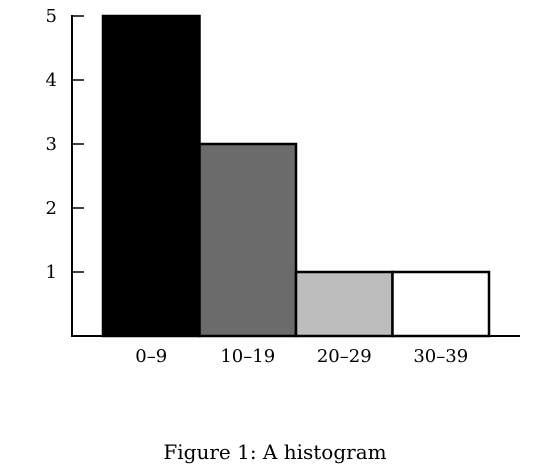  What do you see at coordinates (51, 144) in the screenshot?
I see `y-tick-label-2: 3` at bounding box center [51, 144].